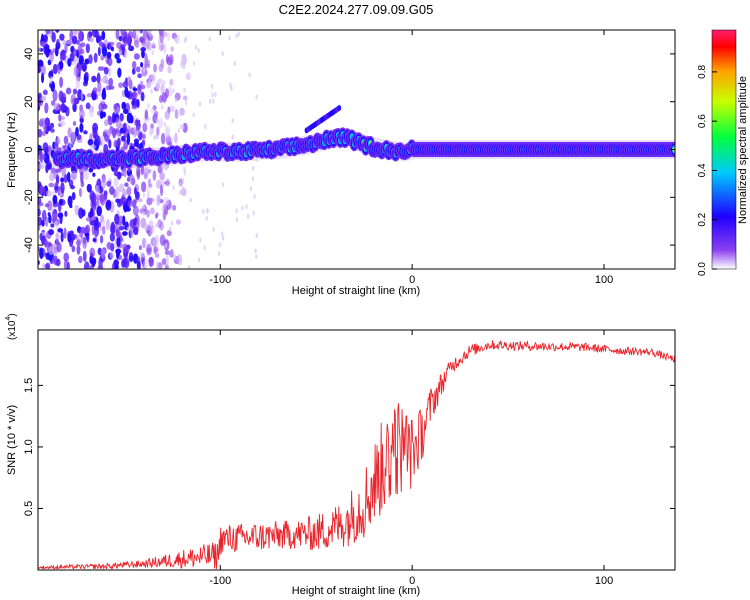 This screenshot has width=750, height=600. Describe the element at coordinates (220, 581) in the screenshot. I see `snr-x-tick-label: -100` at that location.